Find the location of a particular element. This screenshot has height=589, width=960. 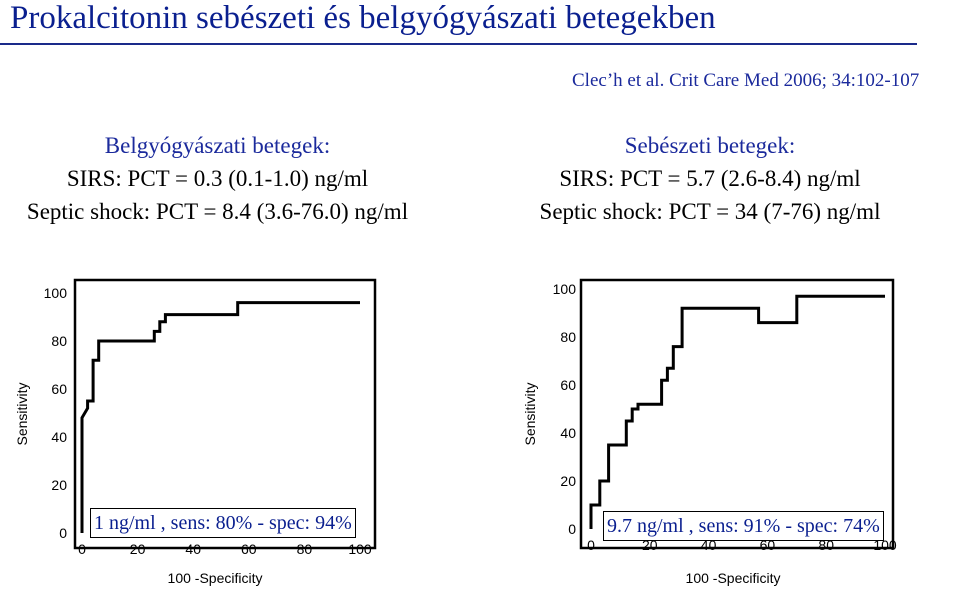

left-cutoff-callout: 1 ng/ml , sens: 80% - spec: 94% is located at coordinates (223, 523).